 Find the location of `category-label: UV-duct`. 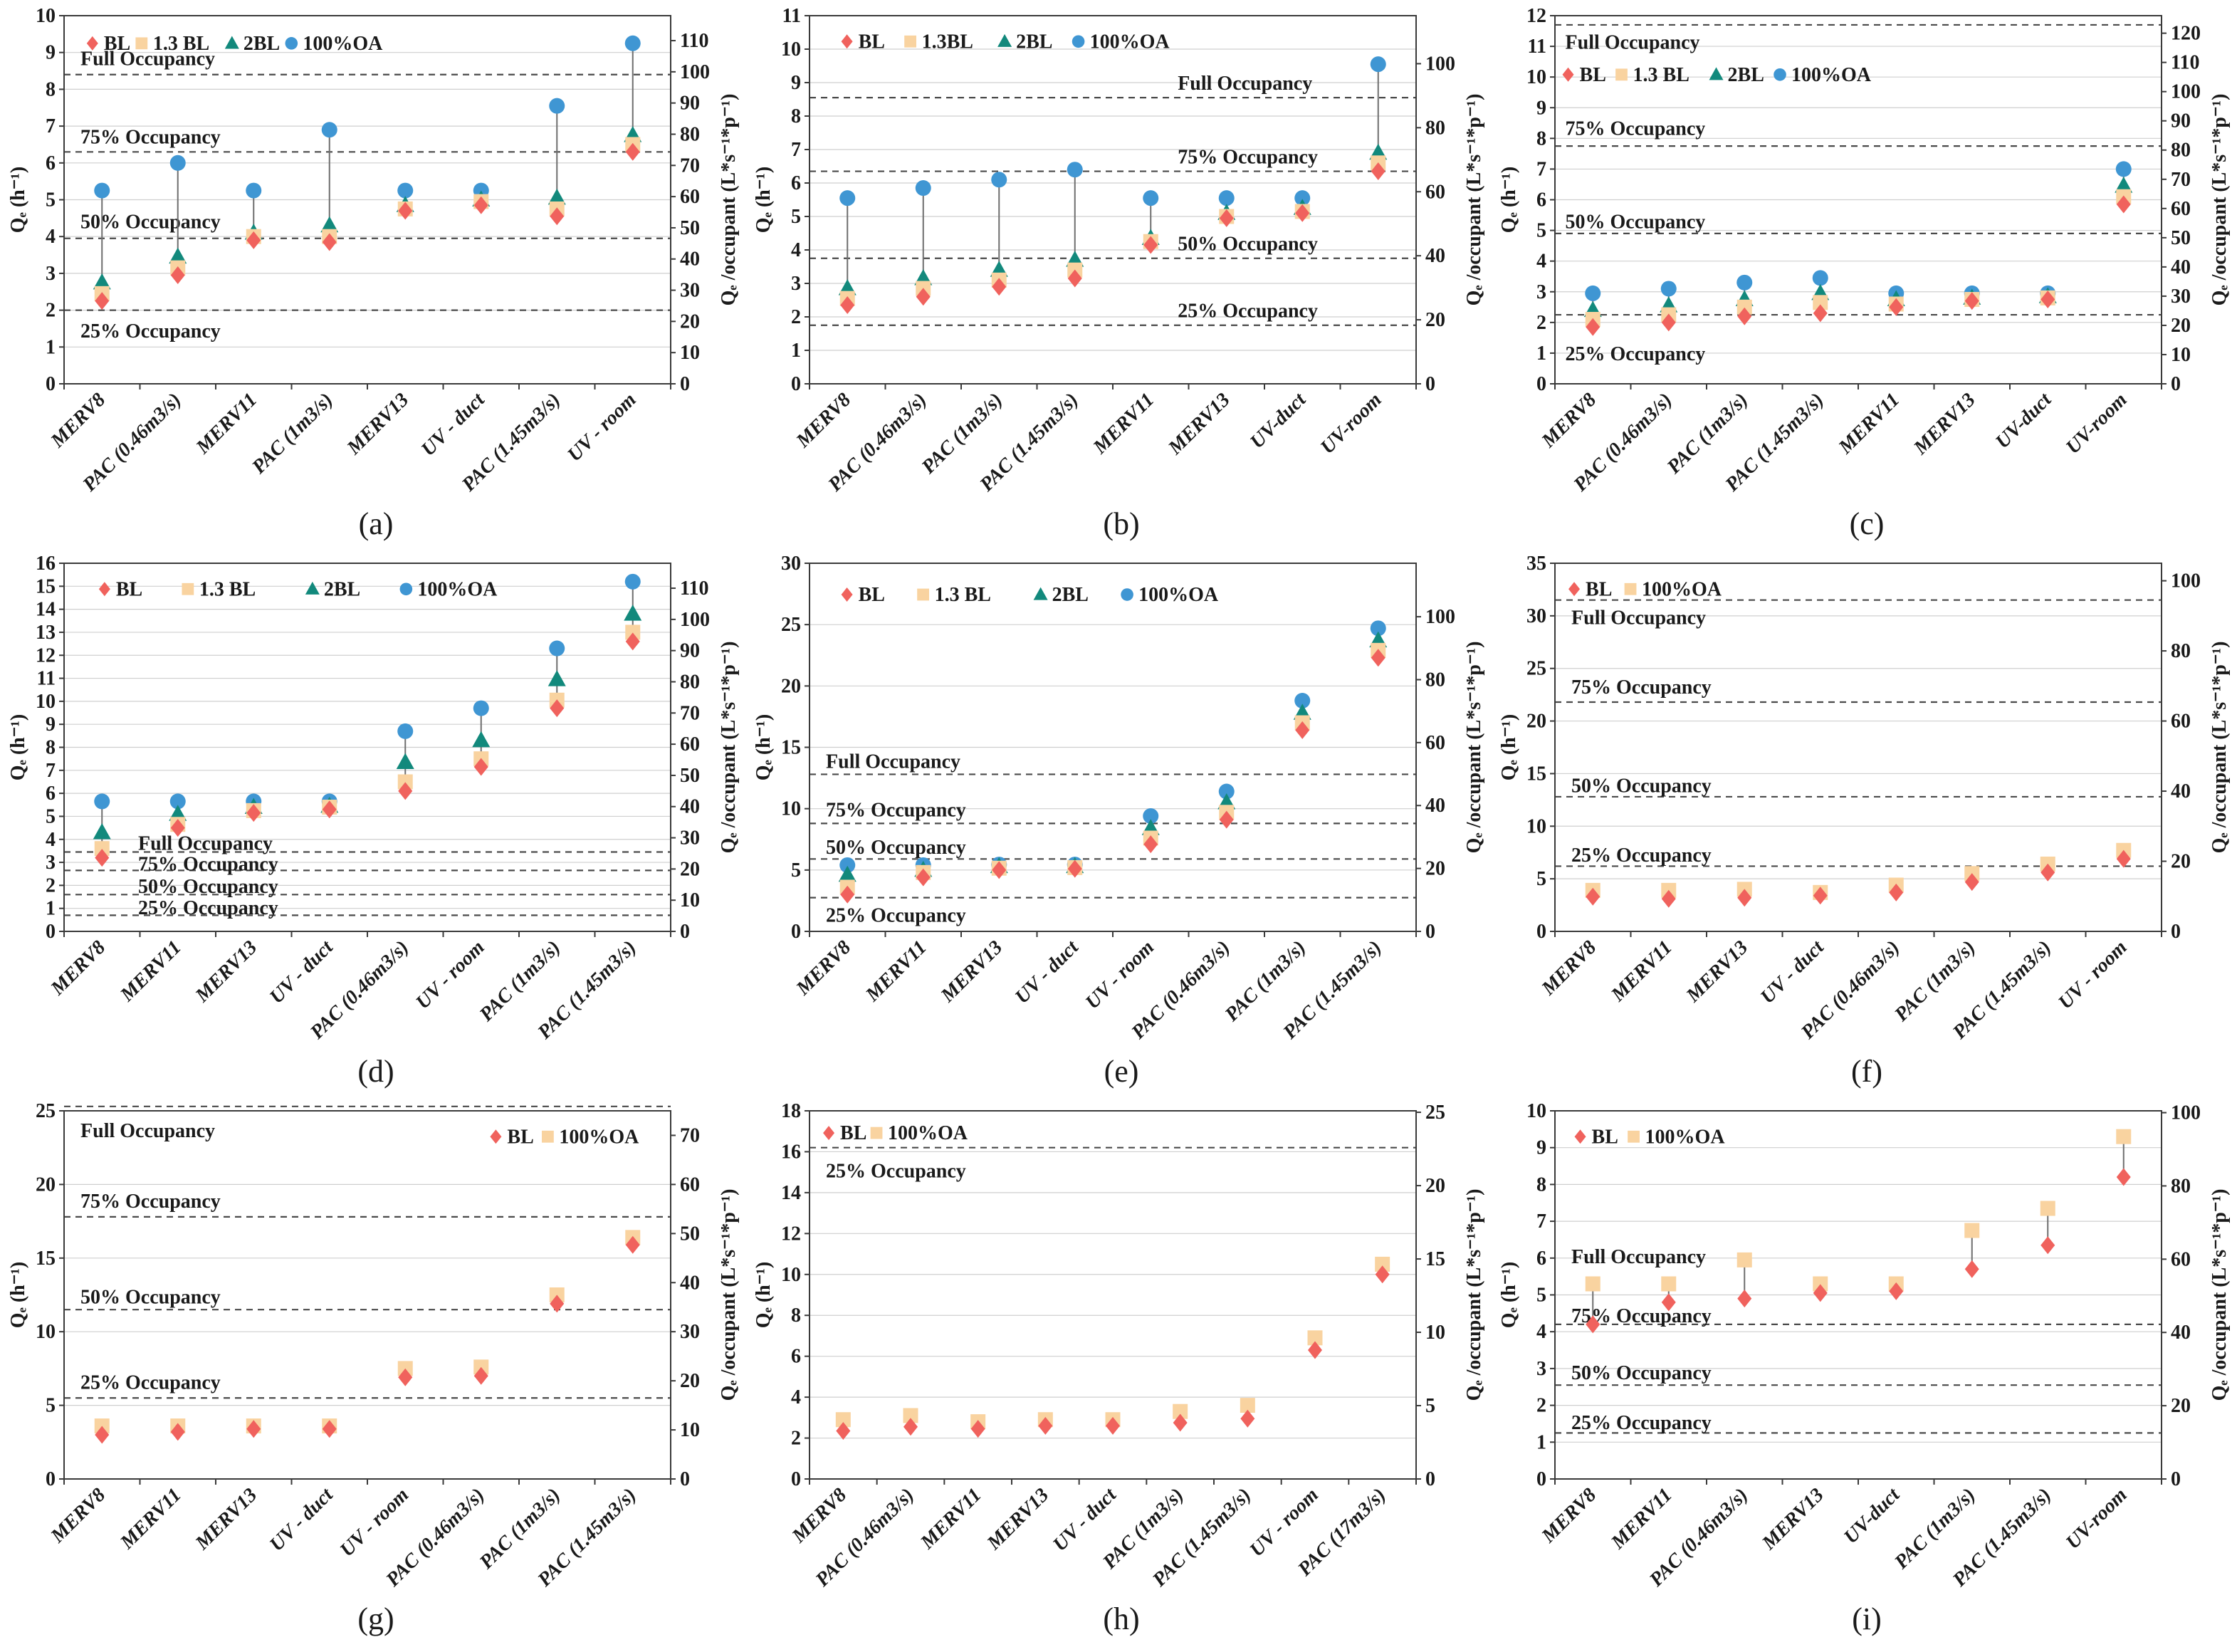

category-label: UV-duct is located at coordinates (1872, 1515).